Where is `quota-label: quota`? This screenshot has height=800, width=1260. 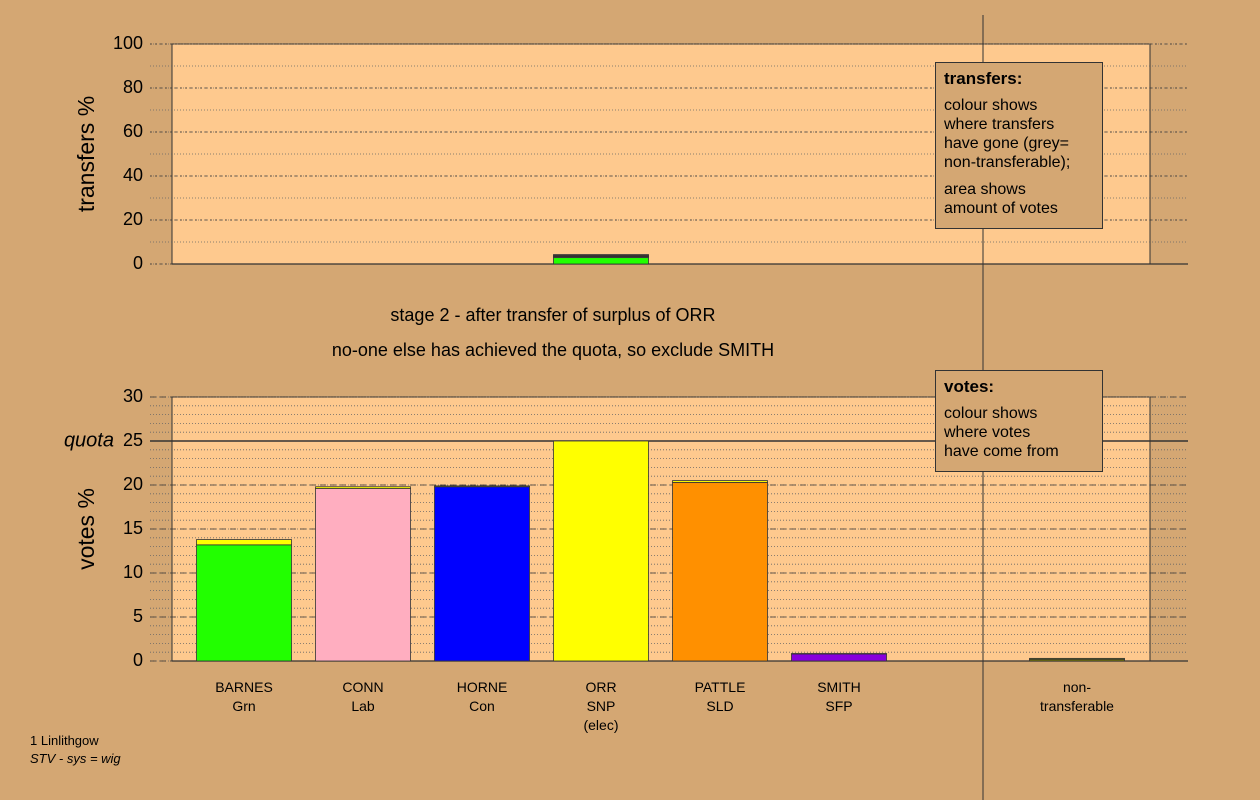 quota-label: quota is located at coordinates (89, 440).